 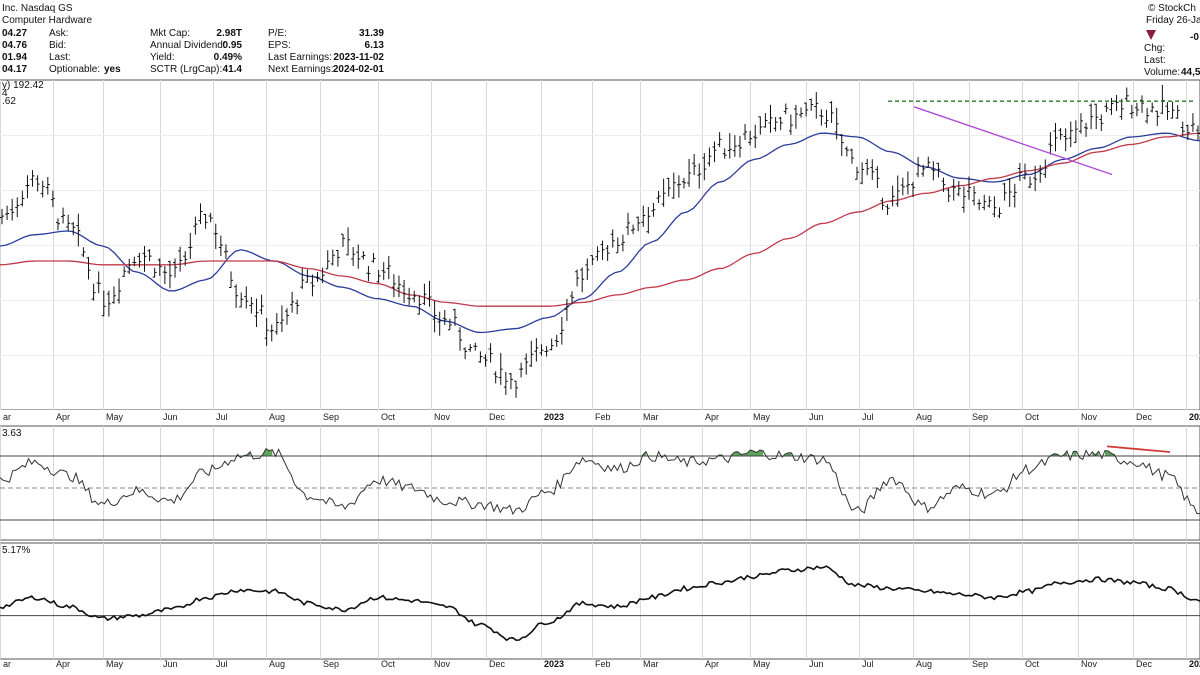 I want to click on left-value-4: 04.17, so click(x=14, y=69).